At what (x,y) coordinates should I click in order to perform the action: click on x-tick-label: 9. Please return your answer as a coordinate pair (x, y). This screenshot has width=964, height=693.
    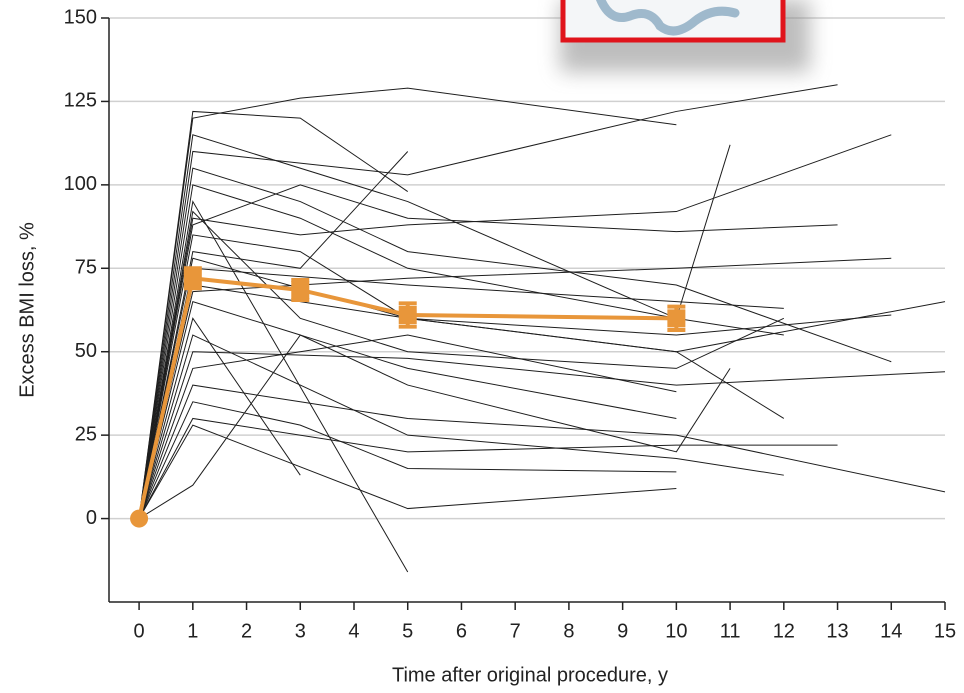
    Looking at the image, I should click on (622, 631).